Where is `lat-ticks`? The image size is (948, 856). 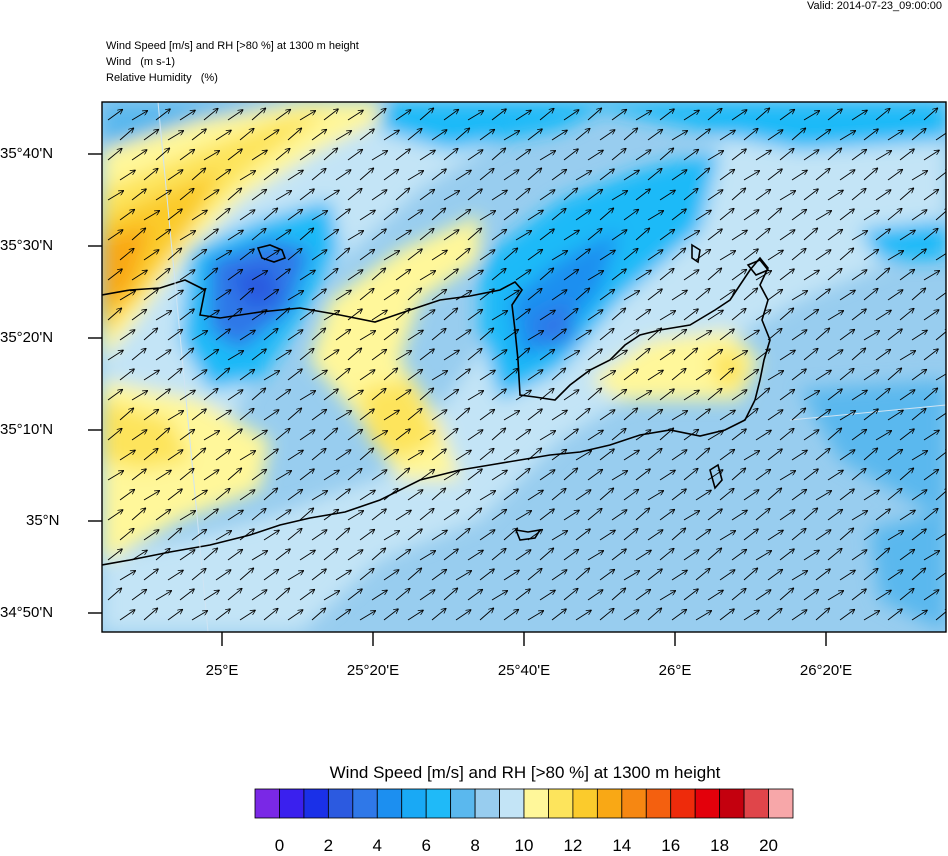
lat-ticks is located at coordinates (95, 383).